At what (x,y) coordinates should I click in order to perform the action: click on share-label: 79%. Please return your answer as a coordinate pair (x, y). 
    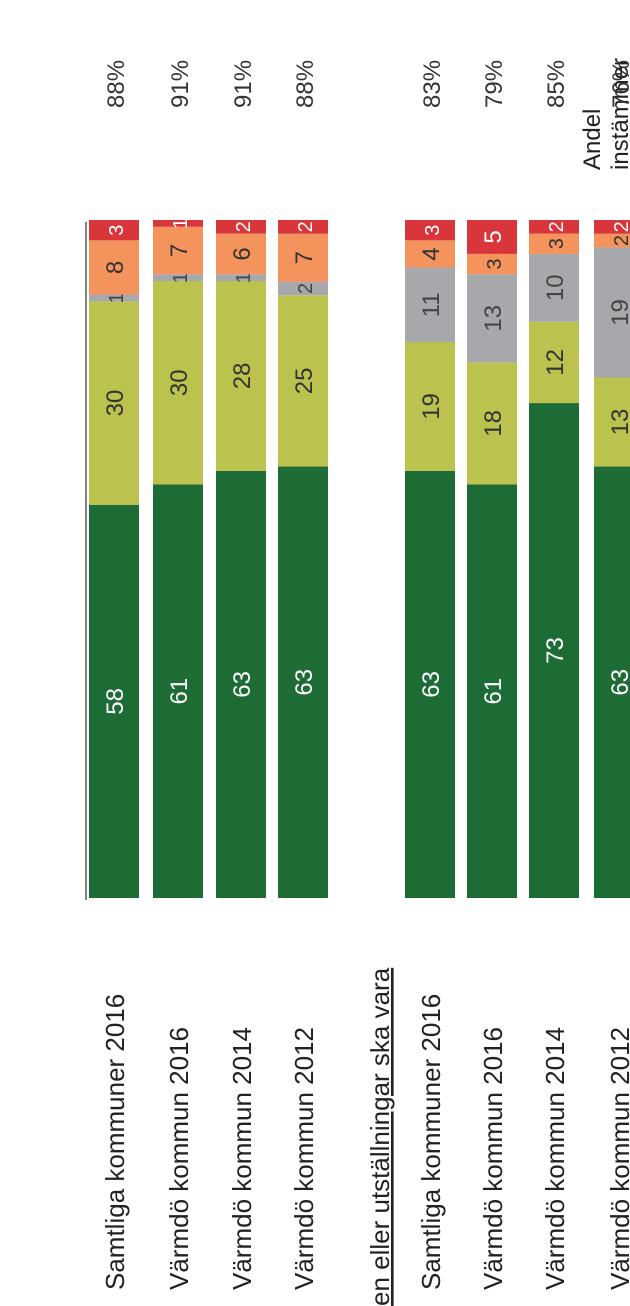
    Looking at the image, I should click on (494, 84).